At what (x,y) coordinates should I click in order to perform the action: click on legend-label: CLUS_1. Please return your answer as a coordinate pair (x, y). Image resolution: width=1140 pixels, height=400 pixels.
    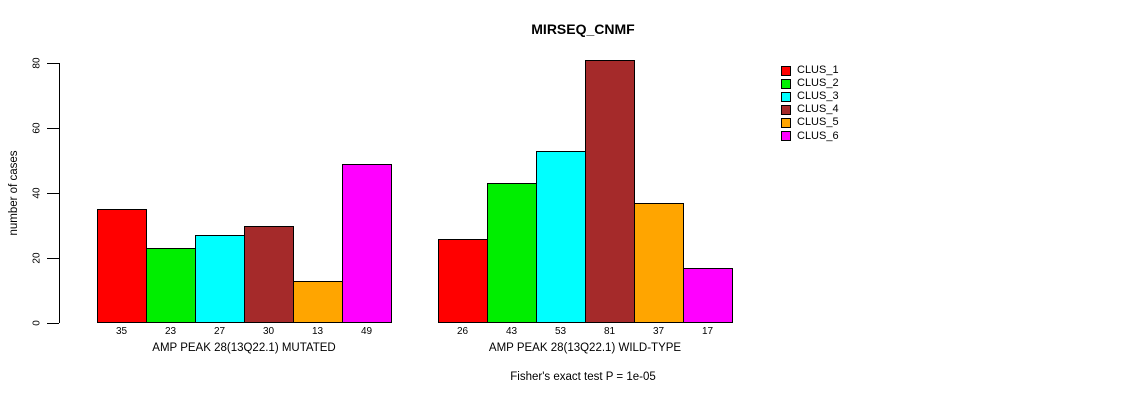
    Looking at the image, I should click on (818, 70).